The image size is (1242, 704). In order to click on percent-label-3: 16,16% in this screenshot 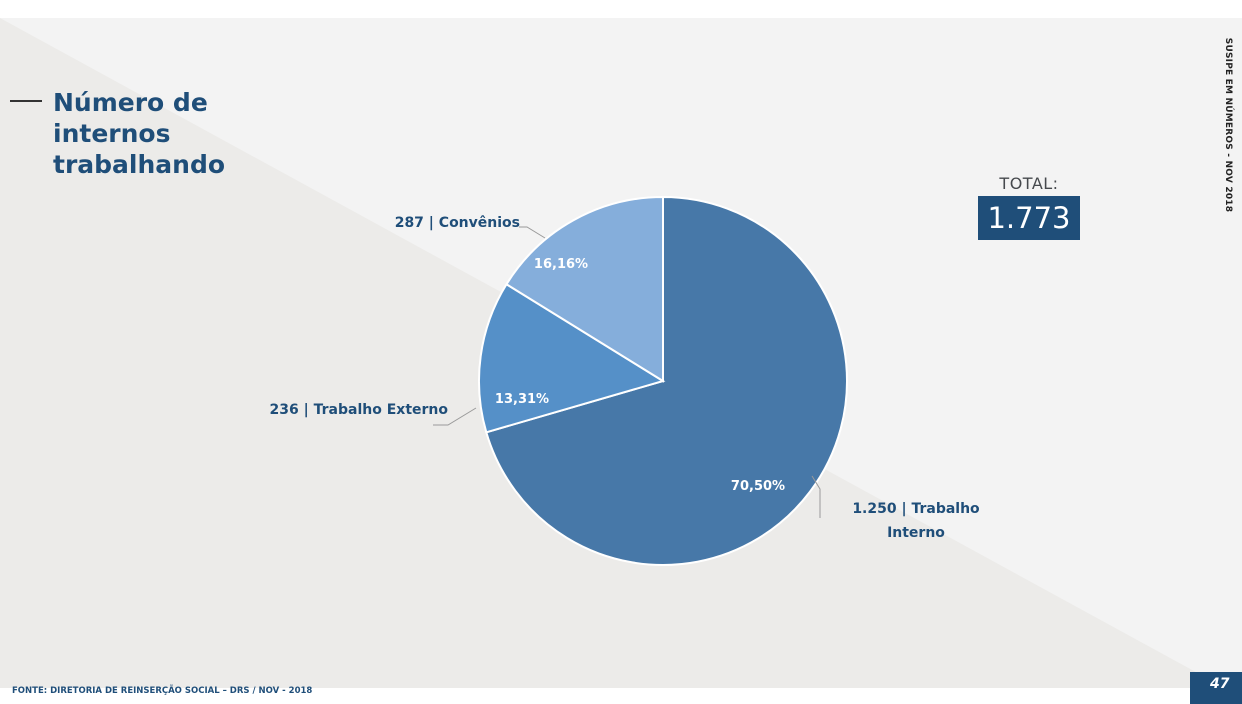, I will do `click(561, 264)`.